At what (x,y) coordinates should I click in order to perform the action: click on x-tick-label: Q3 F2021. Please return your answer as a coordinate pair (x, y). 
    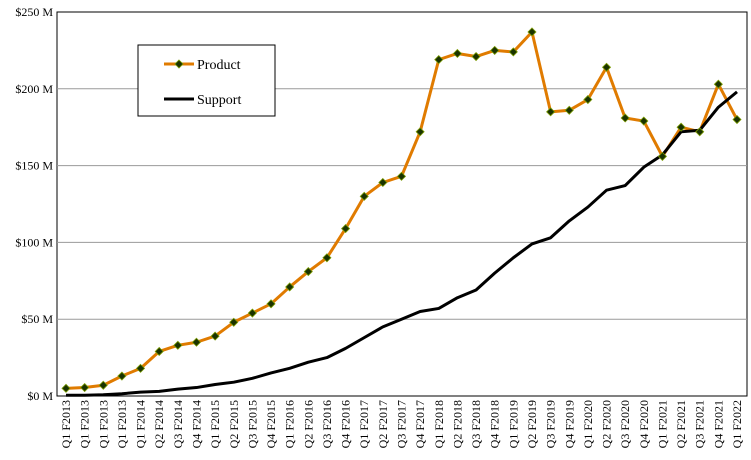
    Looking at the image, I should click on (700, 424).